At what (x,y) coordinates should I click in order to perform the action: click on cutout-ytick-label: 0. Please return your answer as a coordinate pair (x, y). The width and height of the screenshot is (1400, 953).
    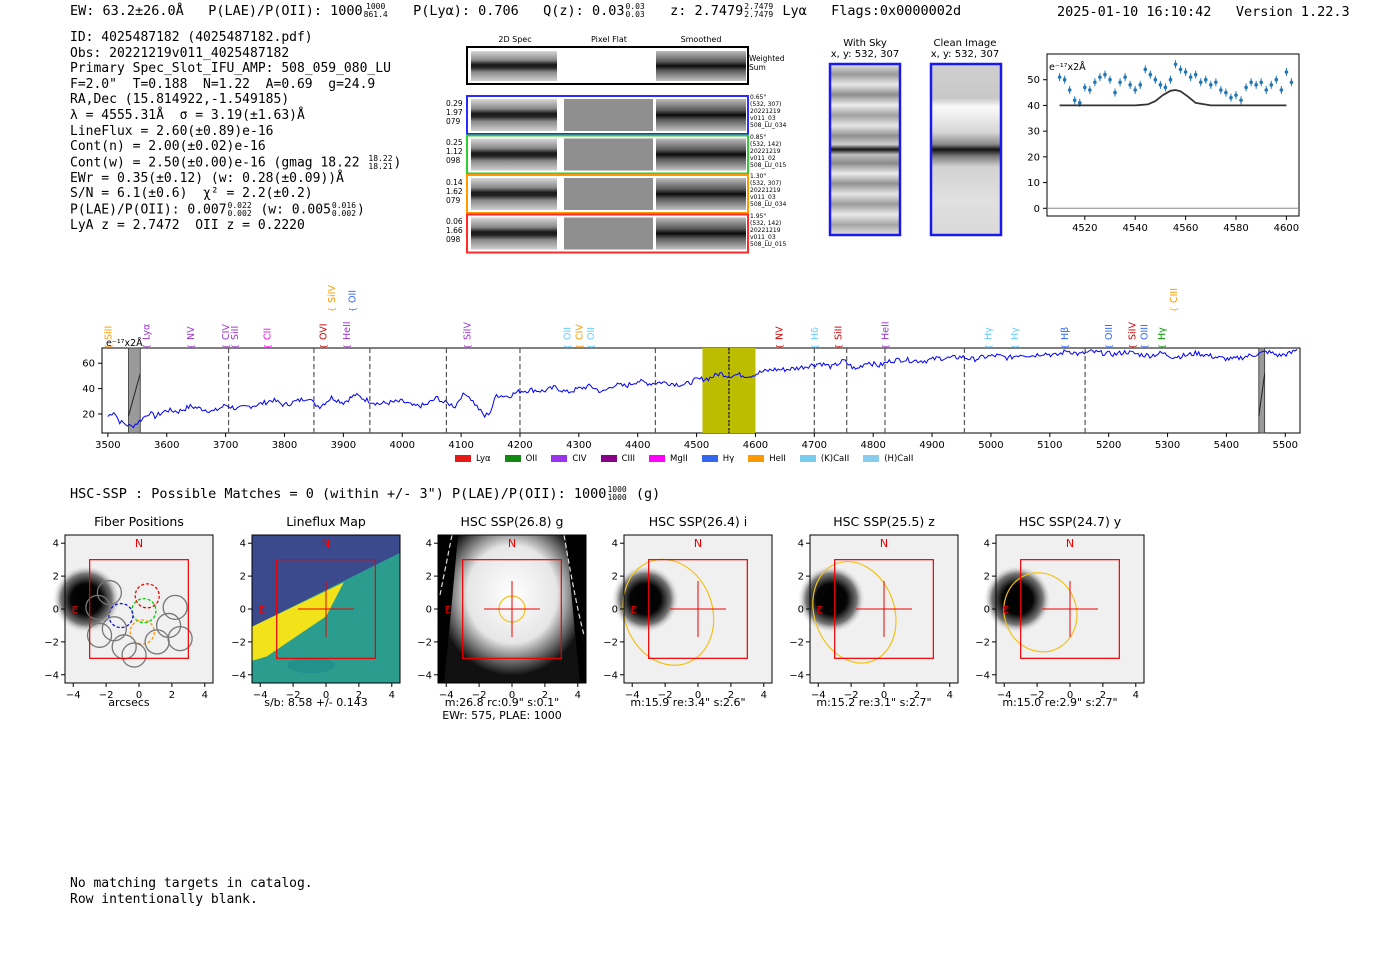
    Looking at the image, I should click on (243, 610).